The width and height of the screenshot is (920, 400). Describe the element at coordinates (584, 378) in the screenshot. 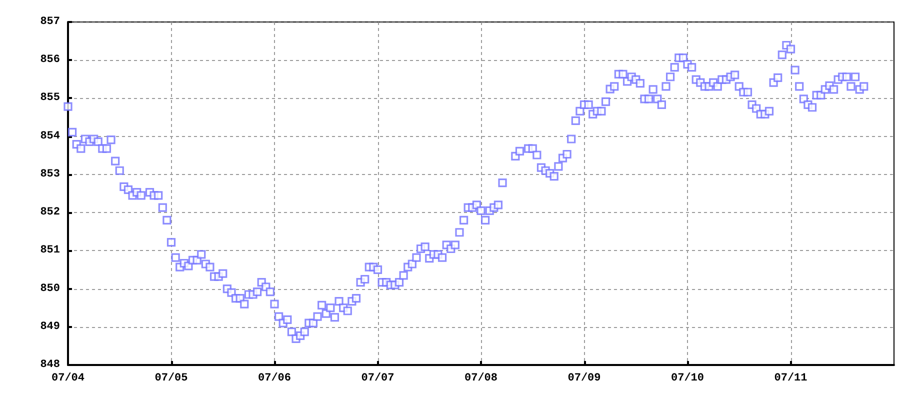

I see `x-tick-label: 07/09` at that location.